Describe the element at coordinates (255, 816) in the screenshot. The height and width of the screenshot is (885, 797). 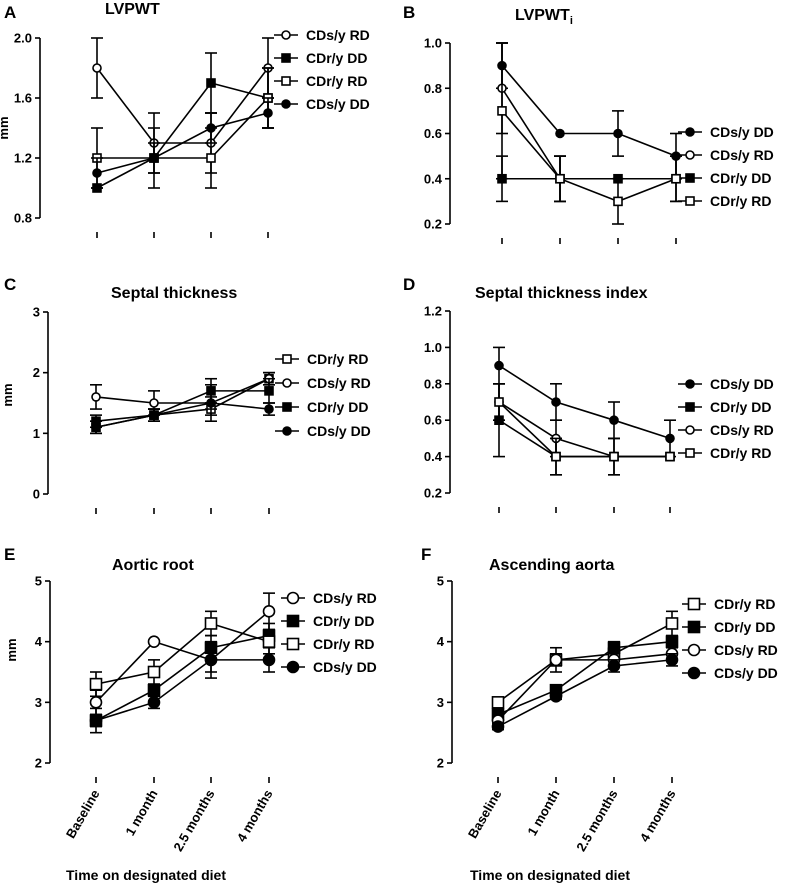
I see `x-tick-label: 4 months` at that location.